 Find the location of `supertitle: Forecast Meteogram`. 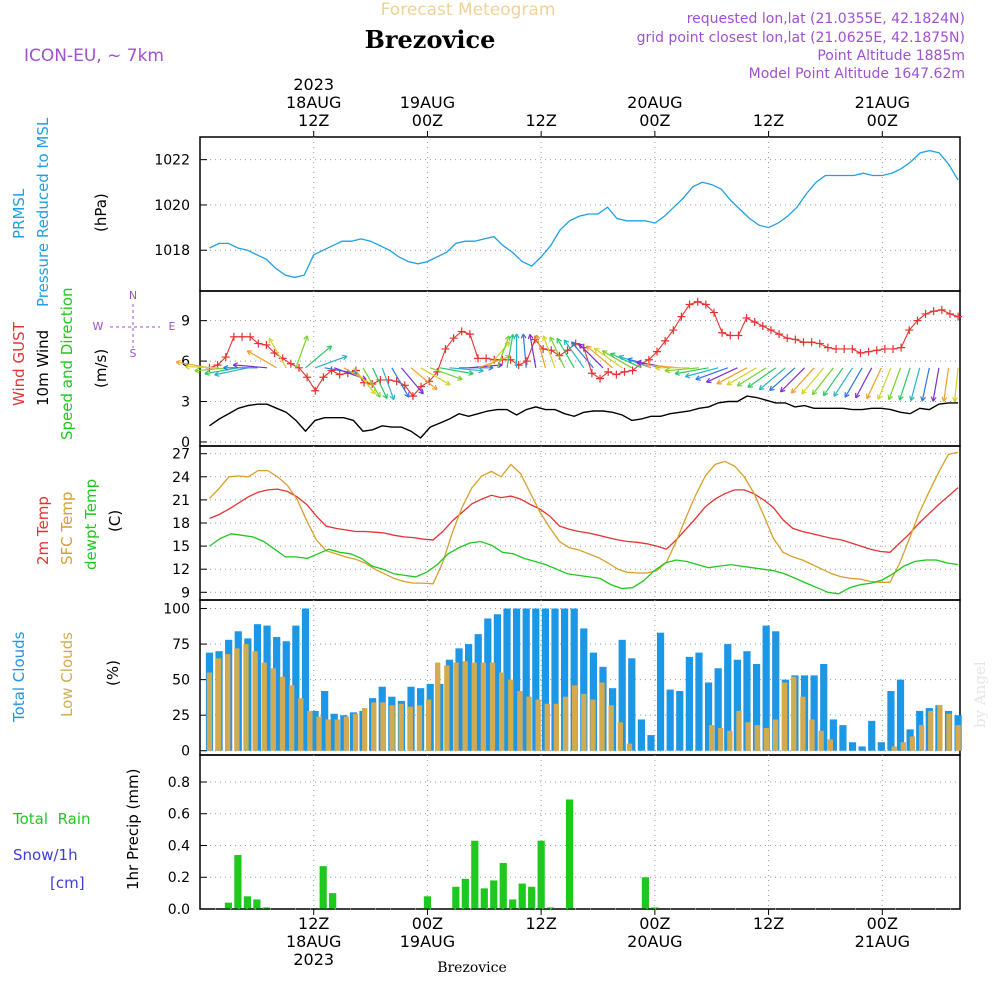

supertitle: Forecast Meteogram is located at coordinates (468, 10).